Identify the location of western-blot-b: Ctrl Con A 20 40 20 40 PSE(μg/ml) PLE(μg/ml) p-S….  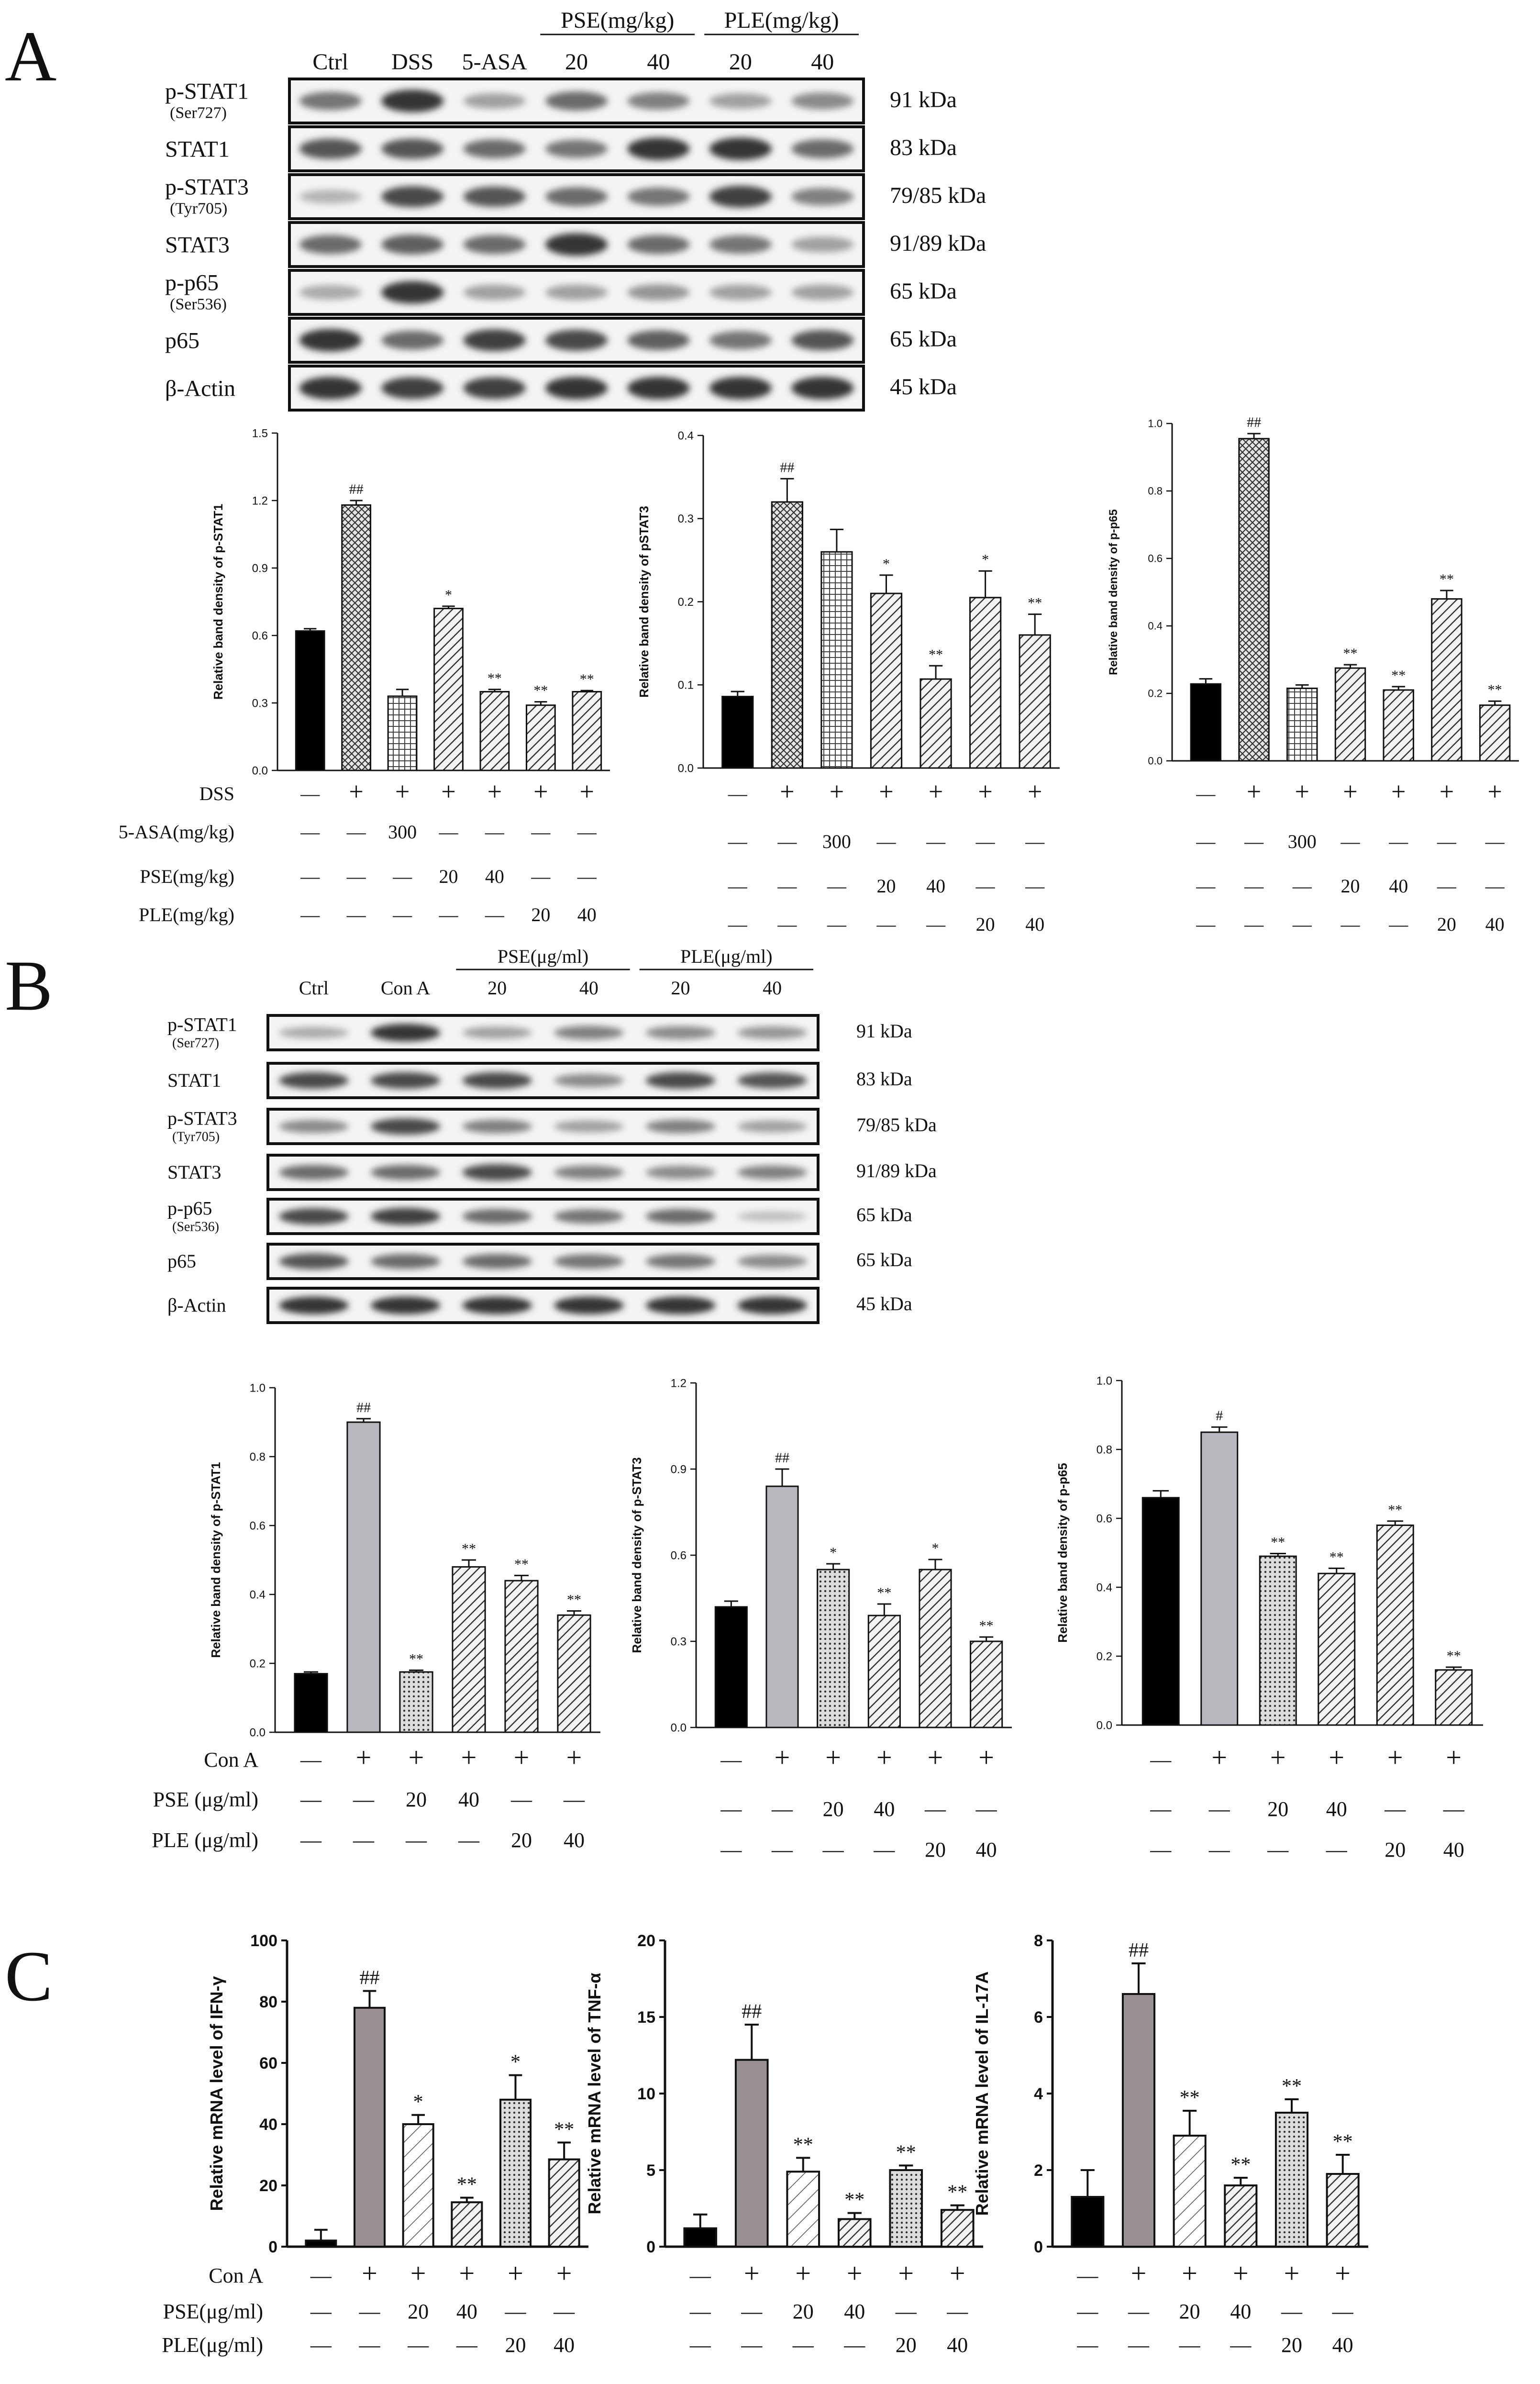
(552, 1135).